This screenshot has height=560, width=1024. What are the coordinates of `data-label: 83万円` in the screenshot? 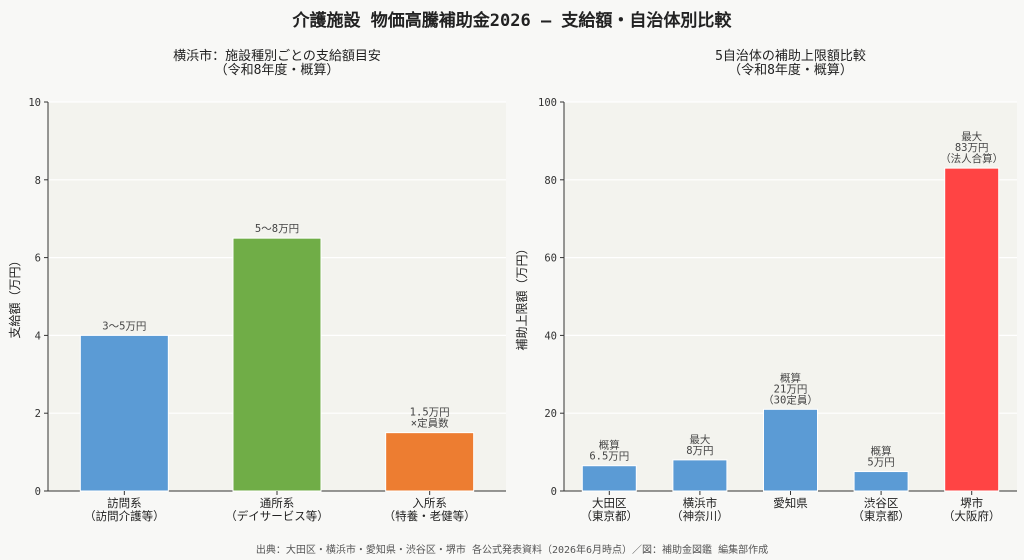 It's located at (972, 148).